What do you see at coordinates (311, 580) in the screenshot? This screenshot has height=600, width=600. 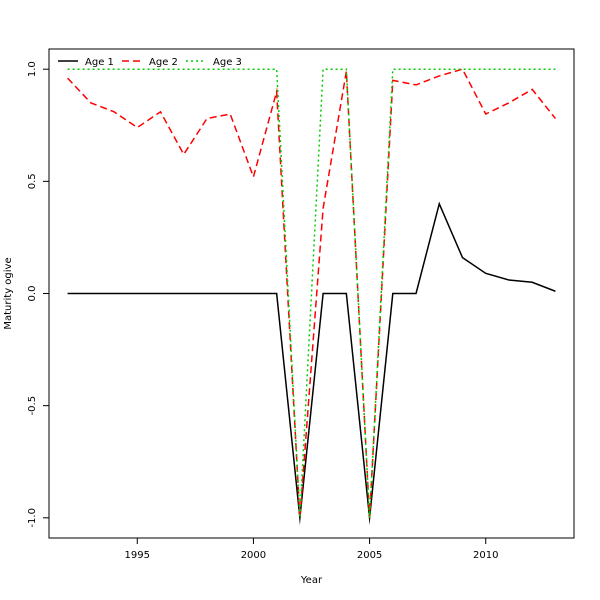 I see `x-axis-title: Year` at bounding box center [311, 580].